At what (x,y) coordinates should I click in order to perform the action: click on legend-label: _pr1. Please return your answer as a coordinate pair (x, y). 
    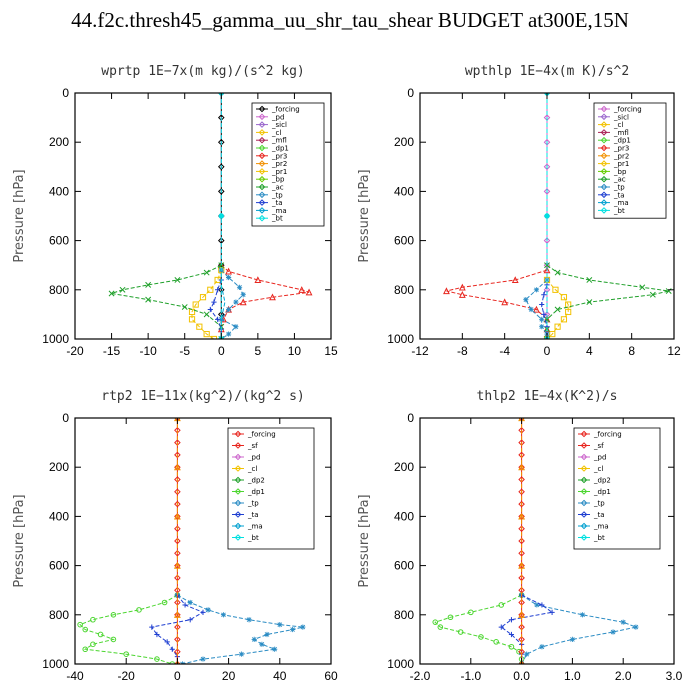
    Looking at the image, I should click on (621, 164).